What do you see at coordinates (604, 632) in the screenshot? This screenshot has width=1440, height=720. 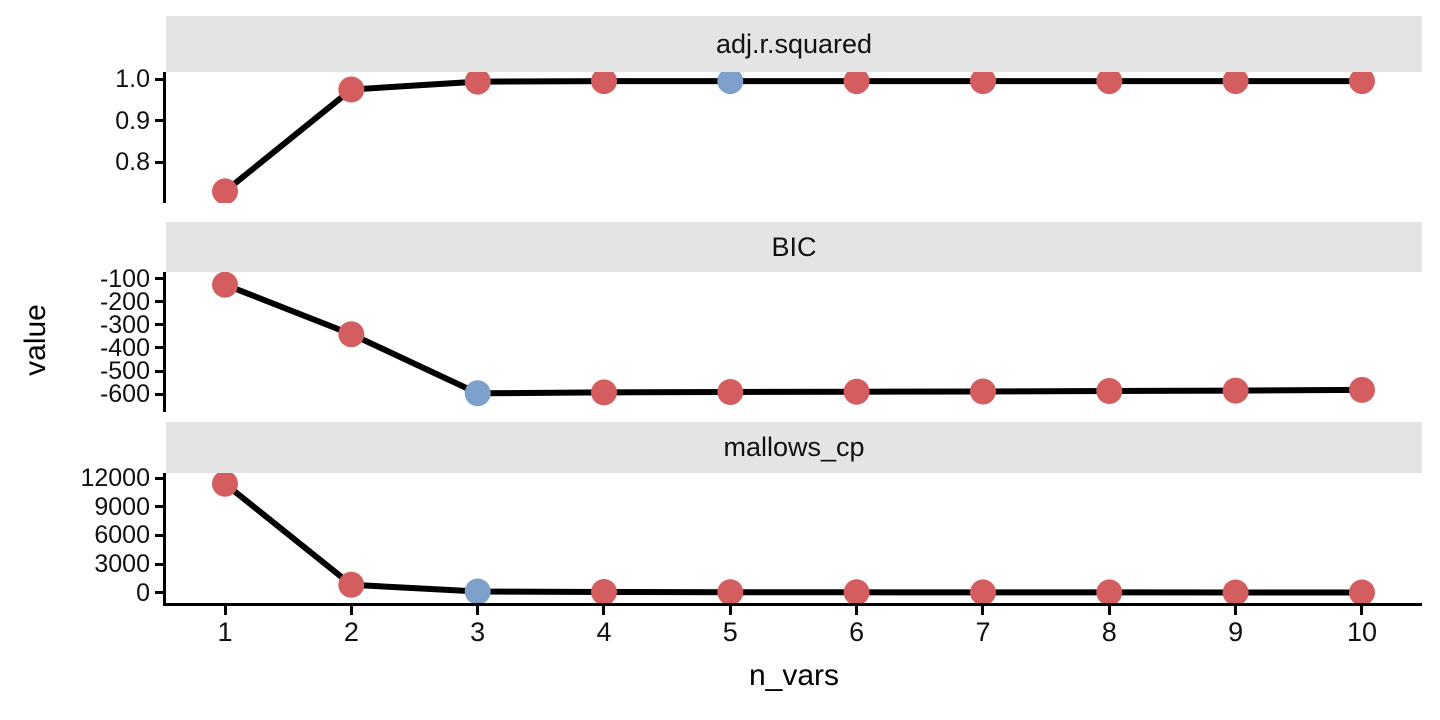 I see `x-tick-label: 4` at bounding box center [604, 632].